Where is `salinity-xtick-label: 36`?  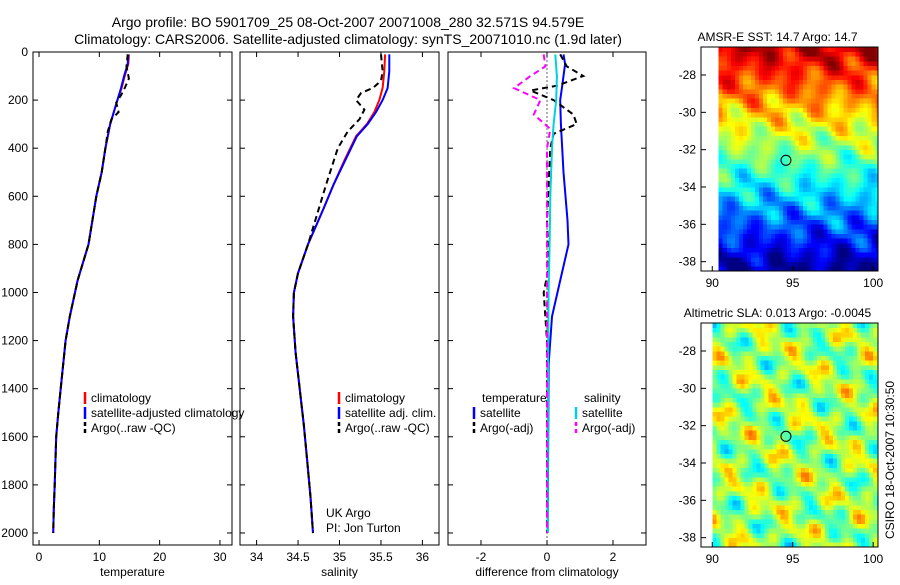
salinity-xtick-label: 36 is located at coordinates (423, 557).